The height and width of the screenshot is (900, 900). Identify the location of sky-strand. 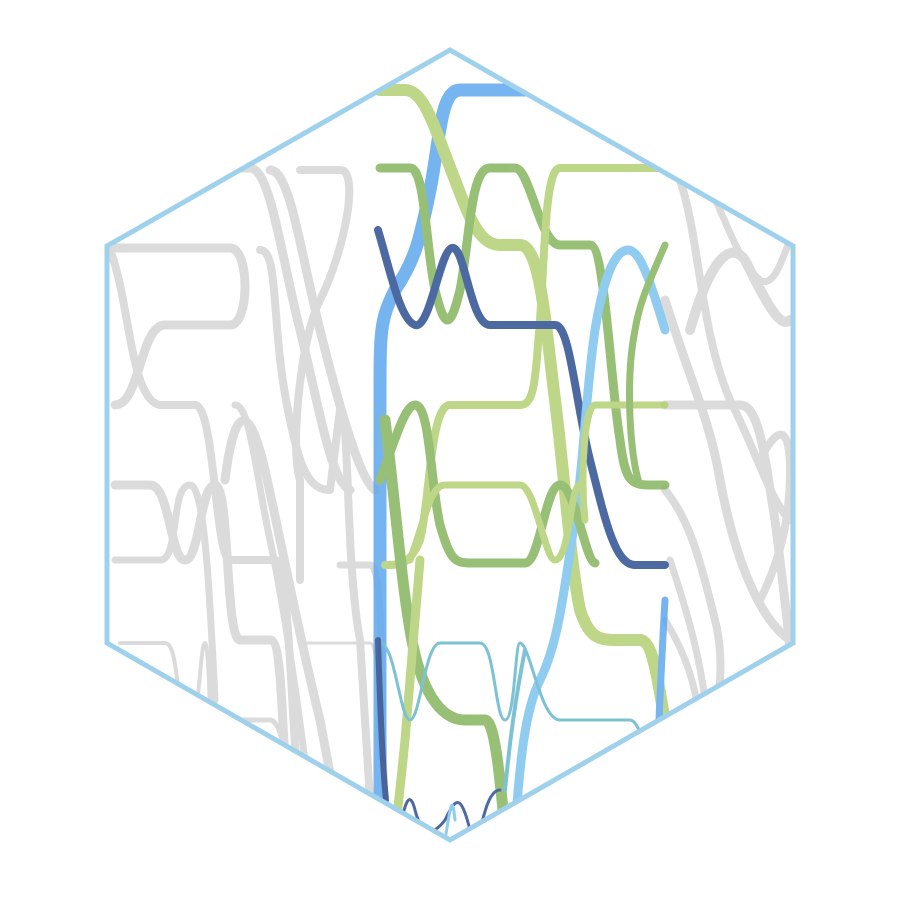
(450, 821).